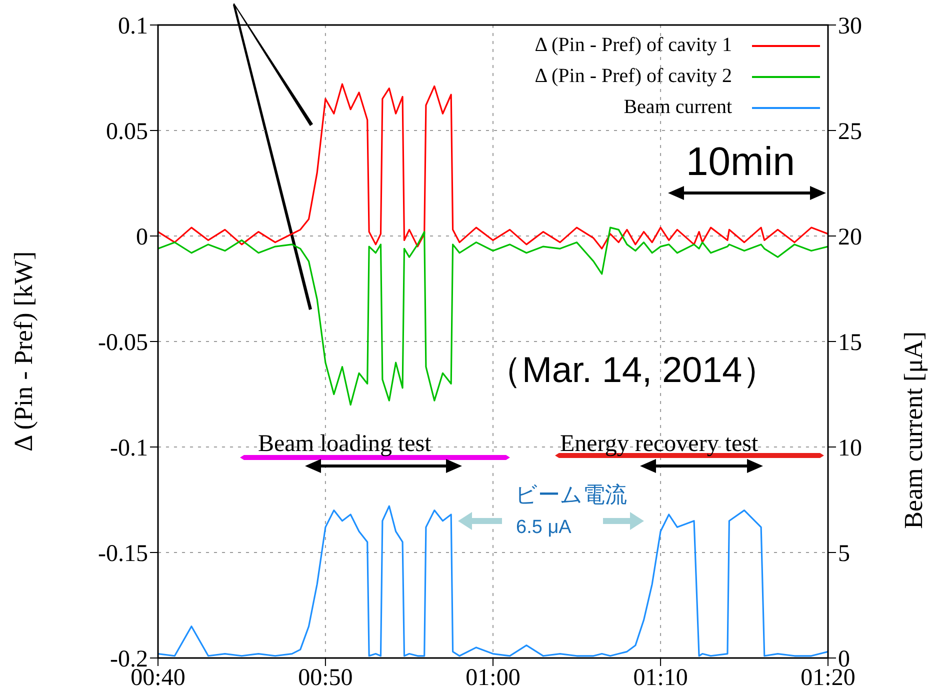 This screenshot has height=698, width=928. Describe the element at coordinates (123, 343) in the screenshot. I see `y-tick-label: -0.05` at that location.